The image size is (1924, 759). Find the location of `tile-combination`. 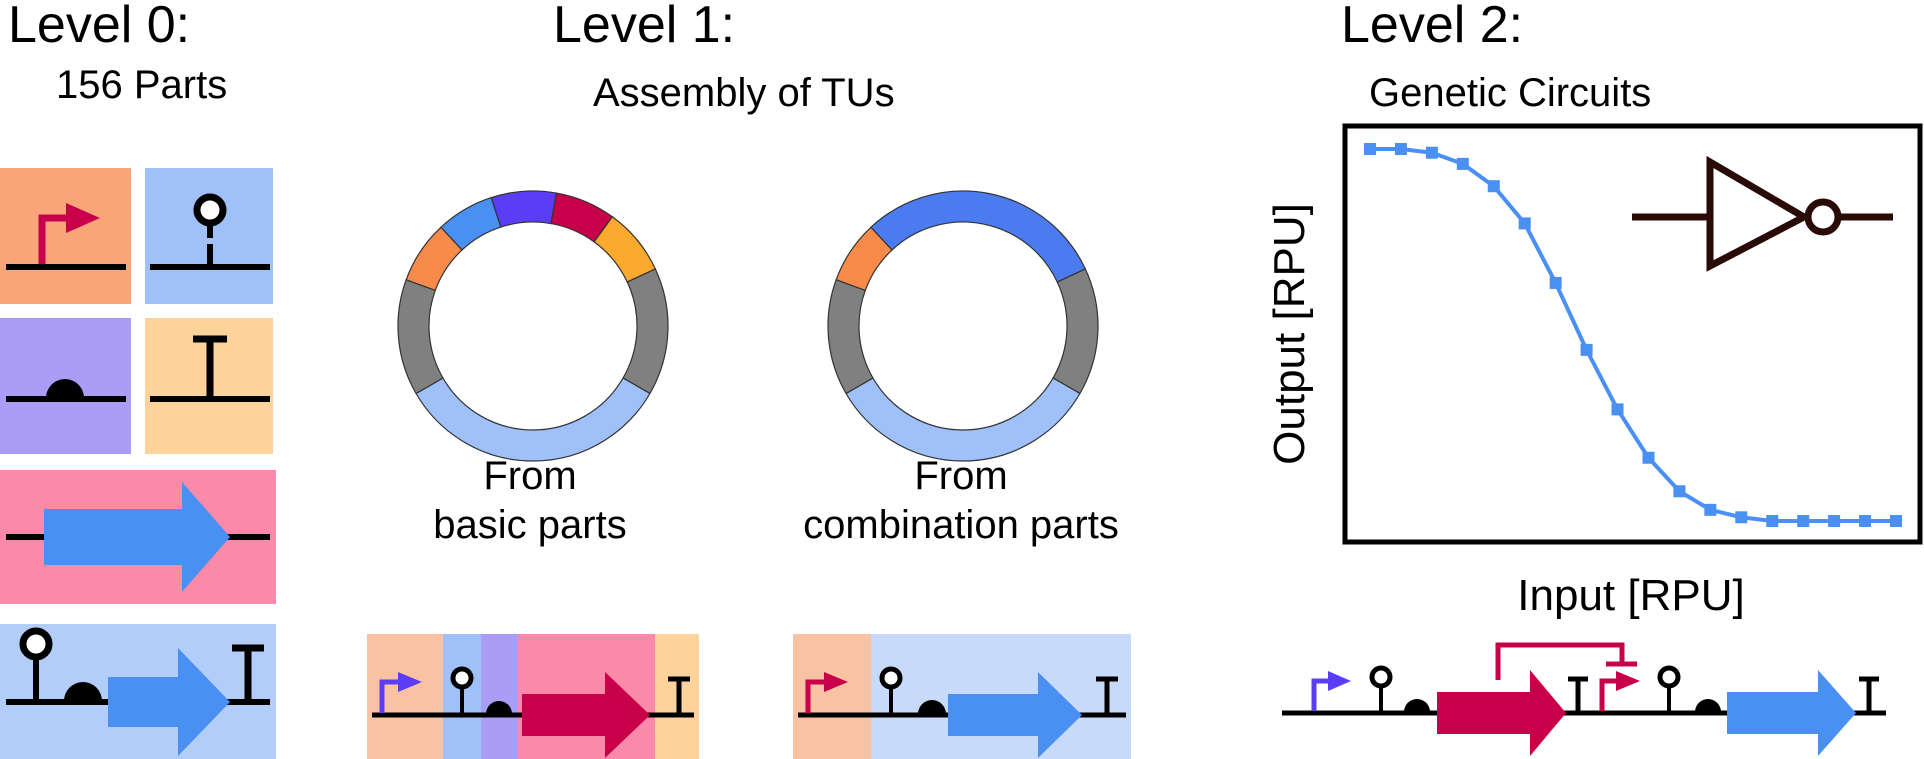

tile-combination is located at coordinates (138, 691).